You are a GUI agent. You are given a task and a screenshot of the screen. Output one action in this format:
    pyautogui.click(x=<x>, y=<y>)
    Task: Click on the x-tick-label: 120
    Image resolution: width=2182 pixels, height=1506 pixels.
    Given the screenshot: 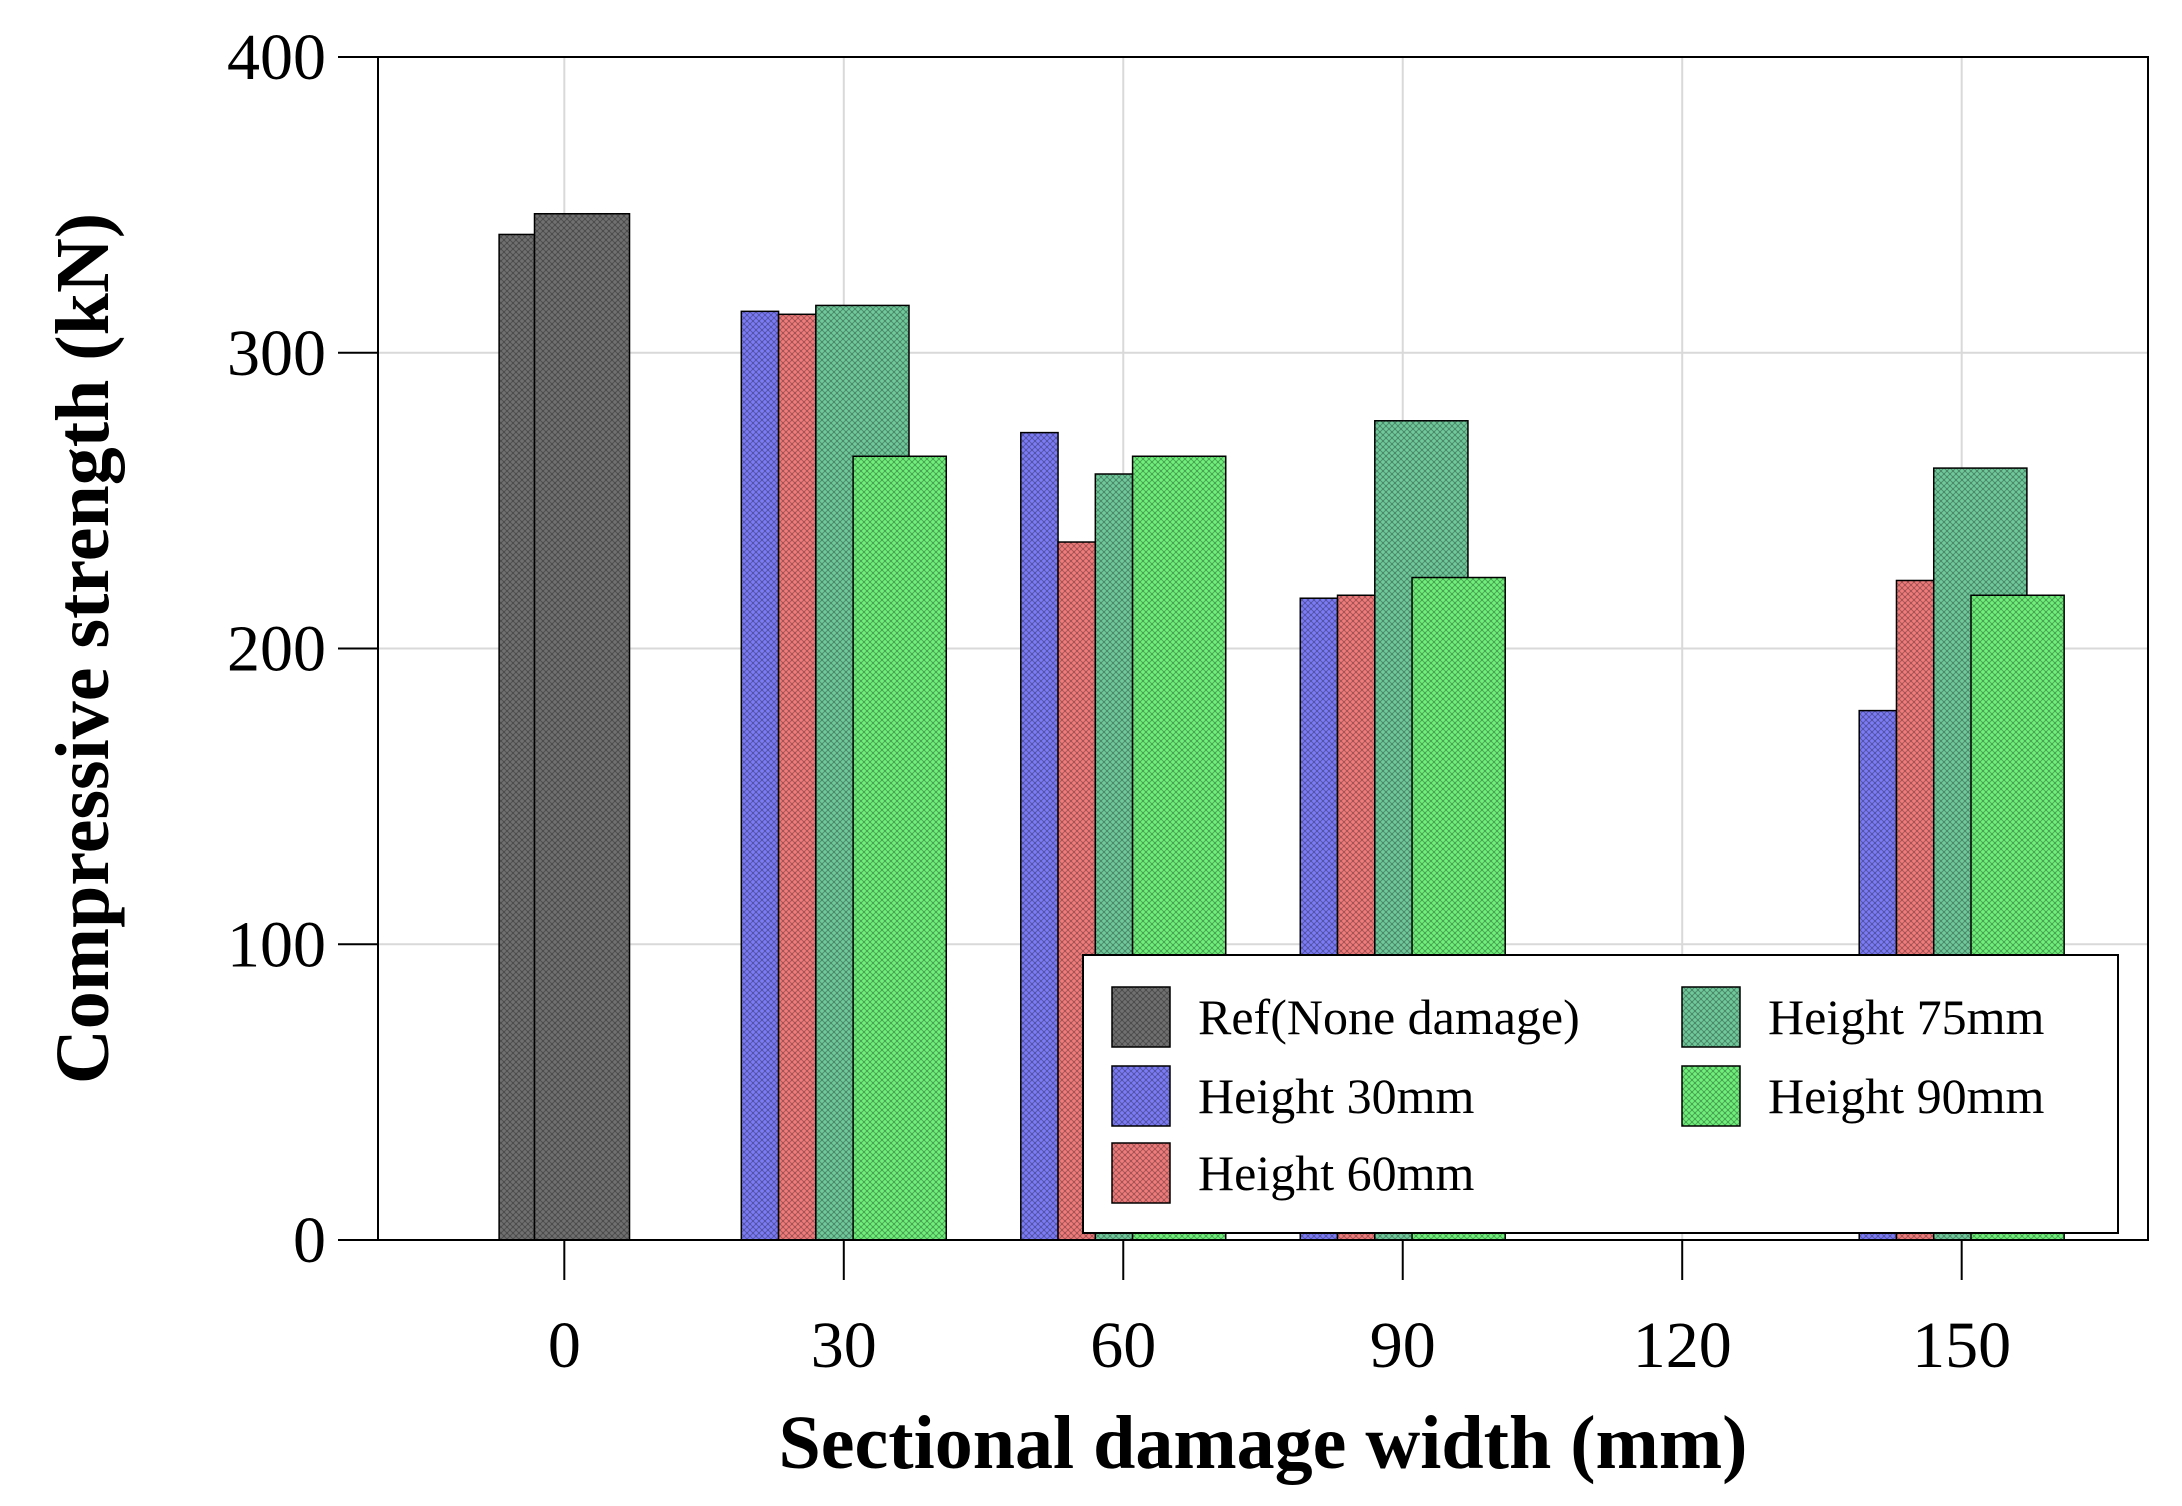 What is the action you would take?
    pyautogui.click(x=1682, y=1345)
    